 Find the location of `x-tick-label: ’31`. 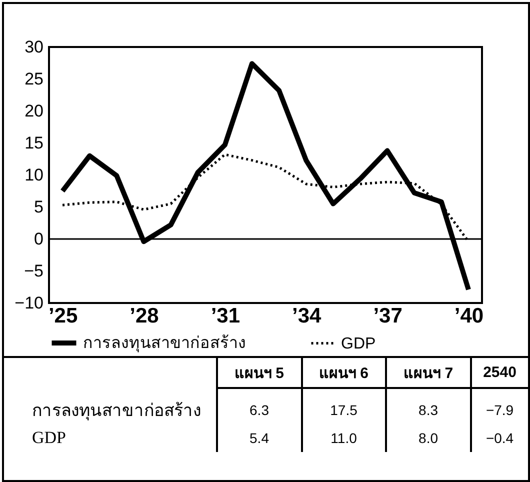

x-tick-label: ’31 is located at coordinates (225, 316).